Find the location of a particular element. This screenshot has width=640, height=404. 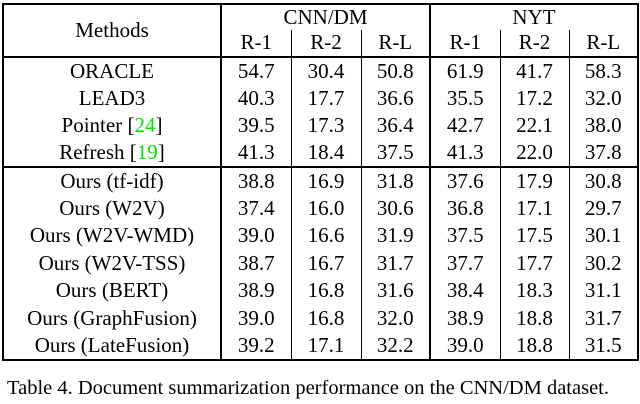

method-label: Ours (GraphFusion) is located at coordinates (112, 317).